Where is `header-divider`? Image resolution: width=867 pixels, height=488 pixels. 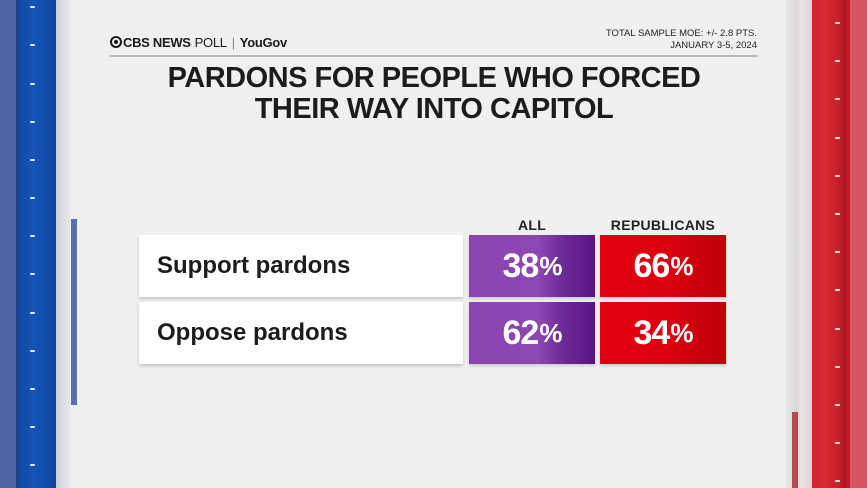 header-divider is located at coordinates (434, 56).